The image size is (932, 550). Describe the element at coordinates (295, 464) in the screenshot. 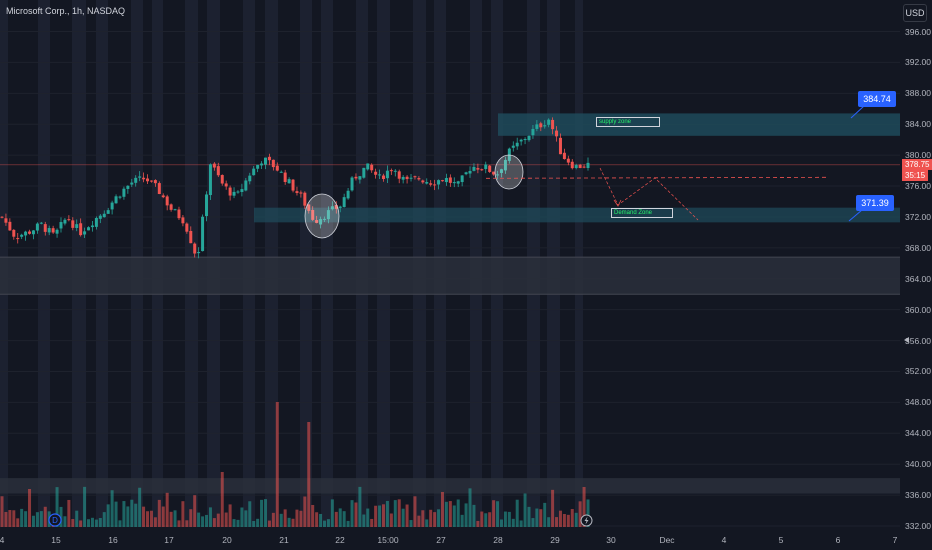

I see `volume-bars` at that location.